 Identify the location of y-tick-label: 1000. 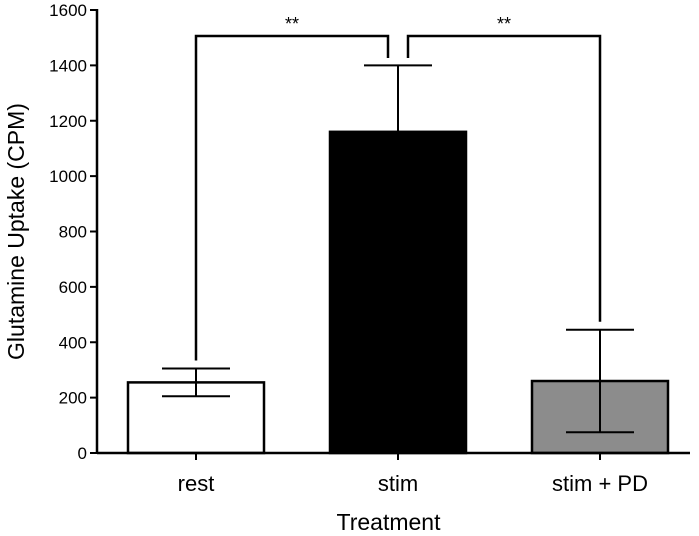
(68, 176).